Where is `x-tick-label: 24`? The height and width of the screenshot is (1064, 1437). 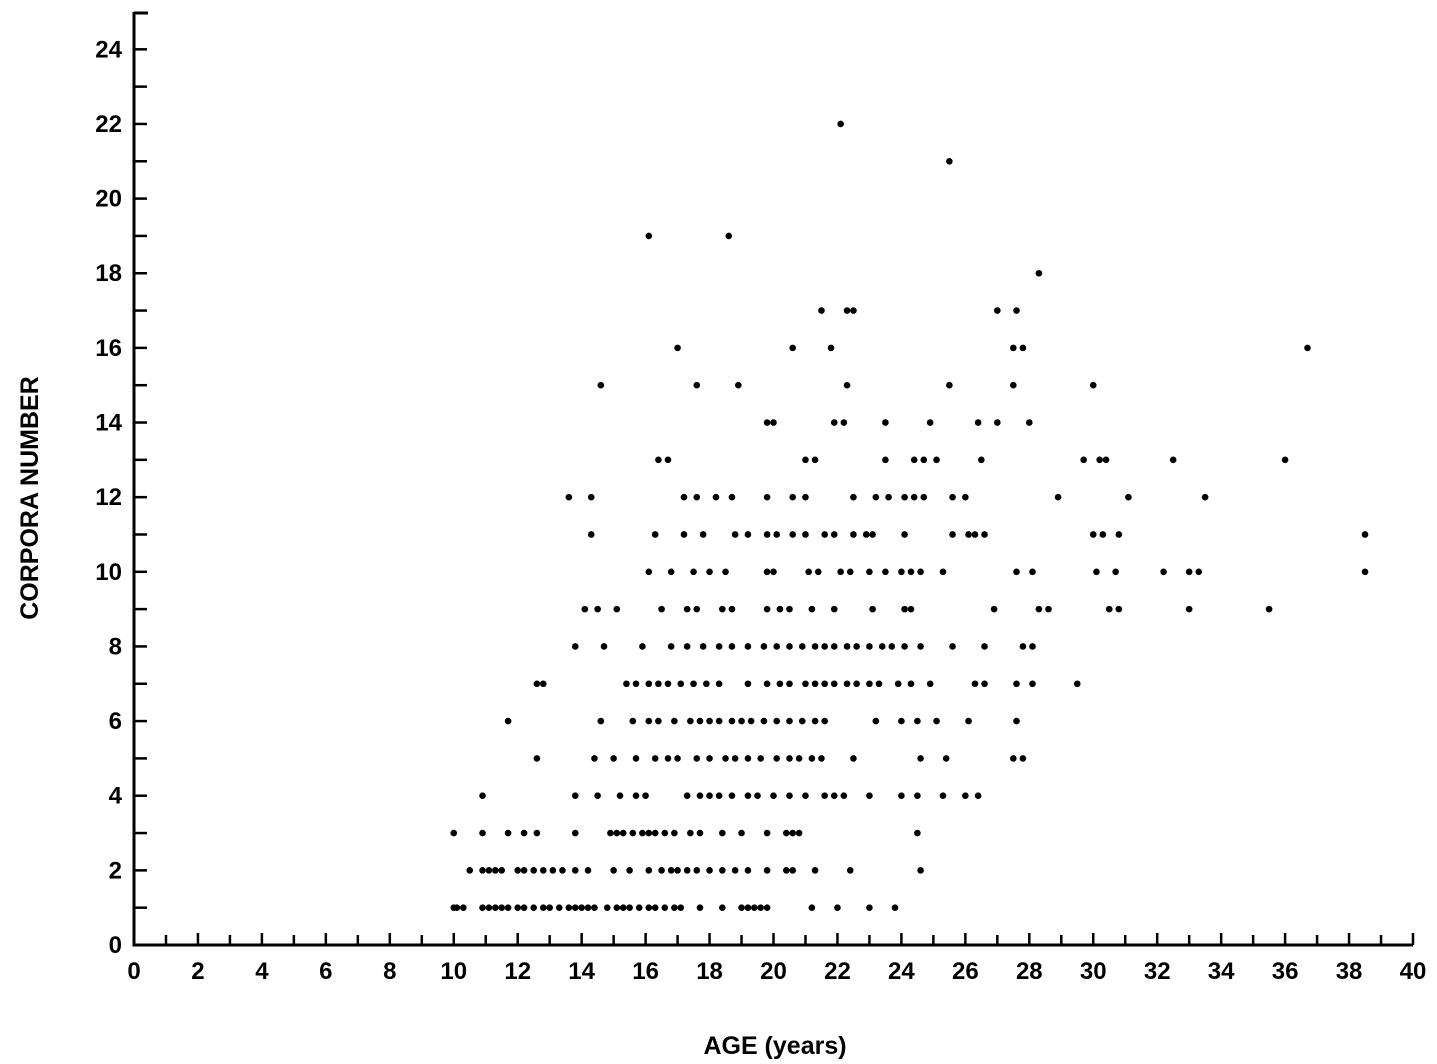
x-tick-label: 24 is located at coordinates (901, 971).